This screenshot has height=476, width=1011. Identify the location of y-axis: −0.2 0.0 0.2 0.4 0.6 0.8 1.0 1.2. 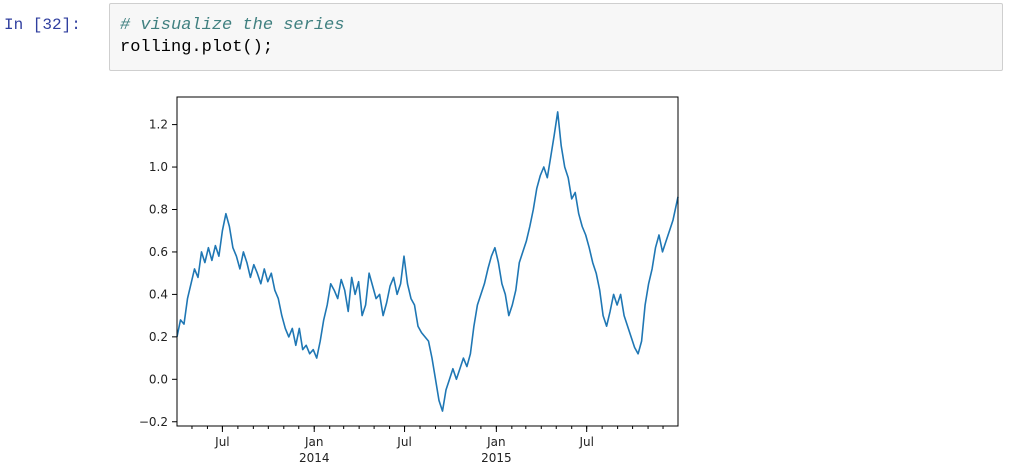
(158, 273).